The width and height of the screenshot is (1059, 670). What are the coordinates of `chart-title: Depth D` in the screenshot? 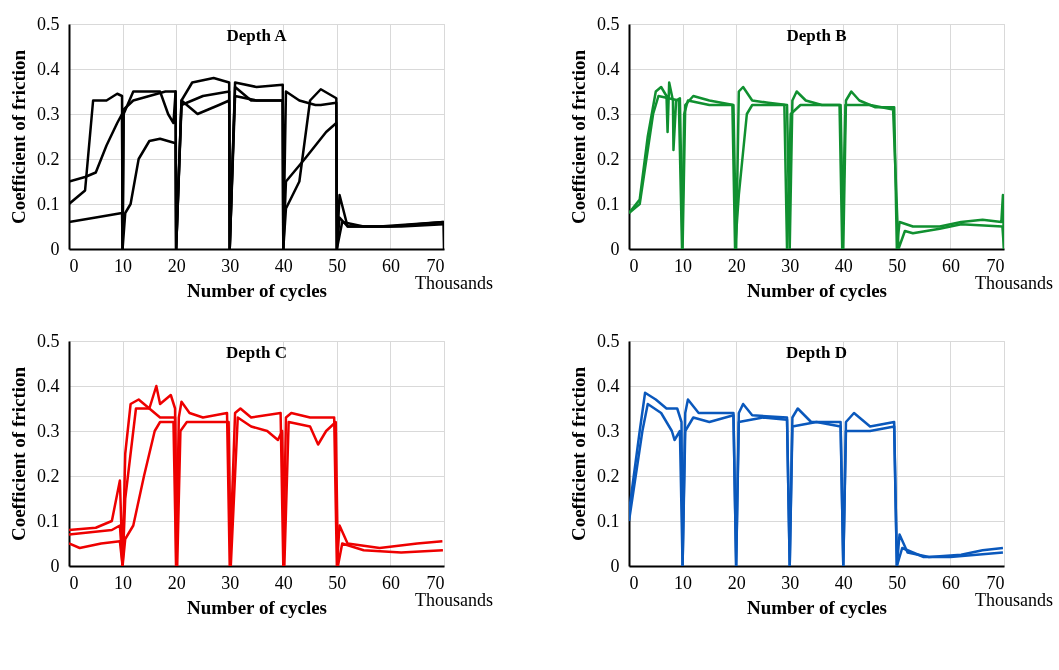 It's located at (816, 352).